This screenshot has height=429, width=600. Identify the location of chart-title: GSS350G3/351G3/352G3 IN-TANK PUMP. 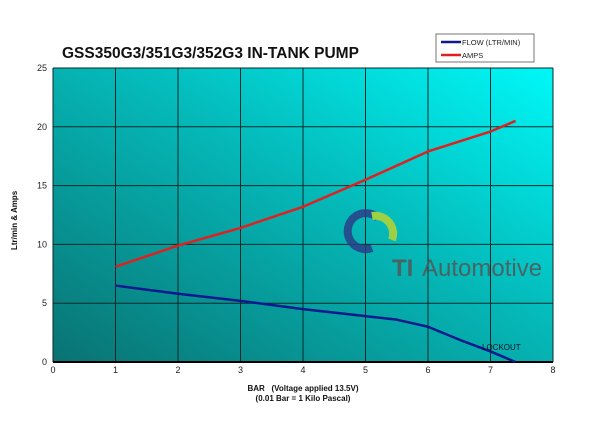
(210, 53).